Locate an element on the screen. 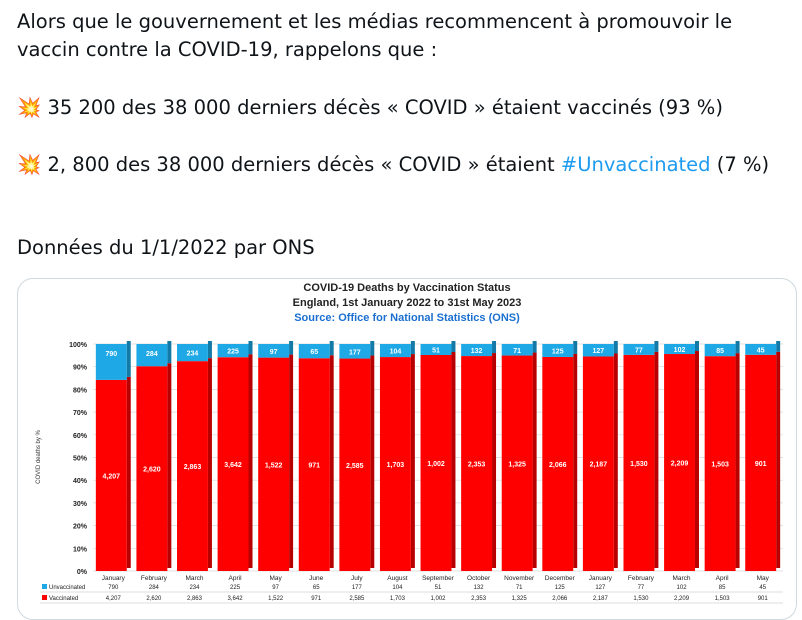  data-label: 234 is located at coordinates (193, 354).